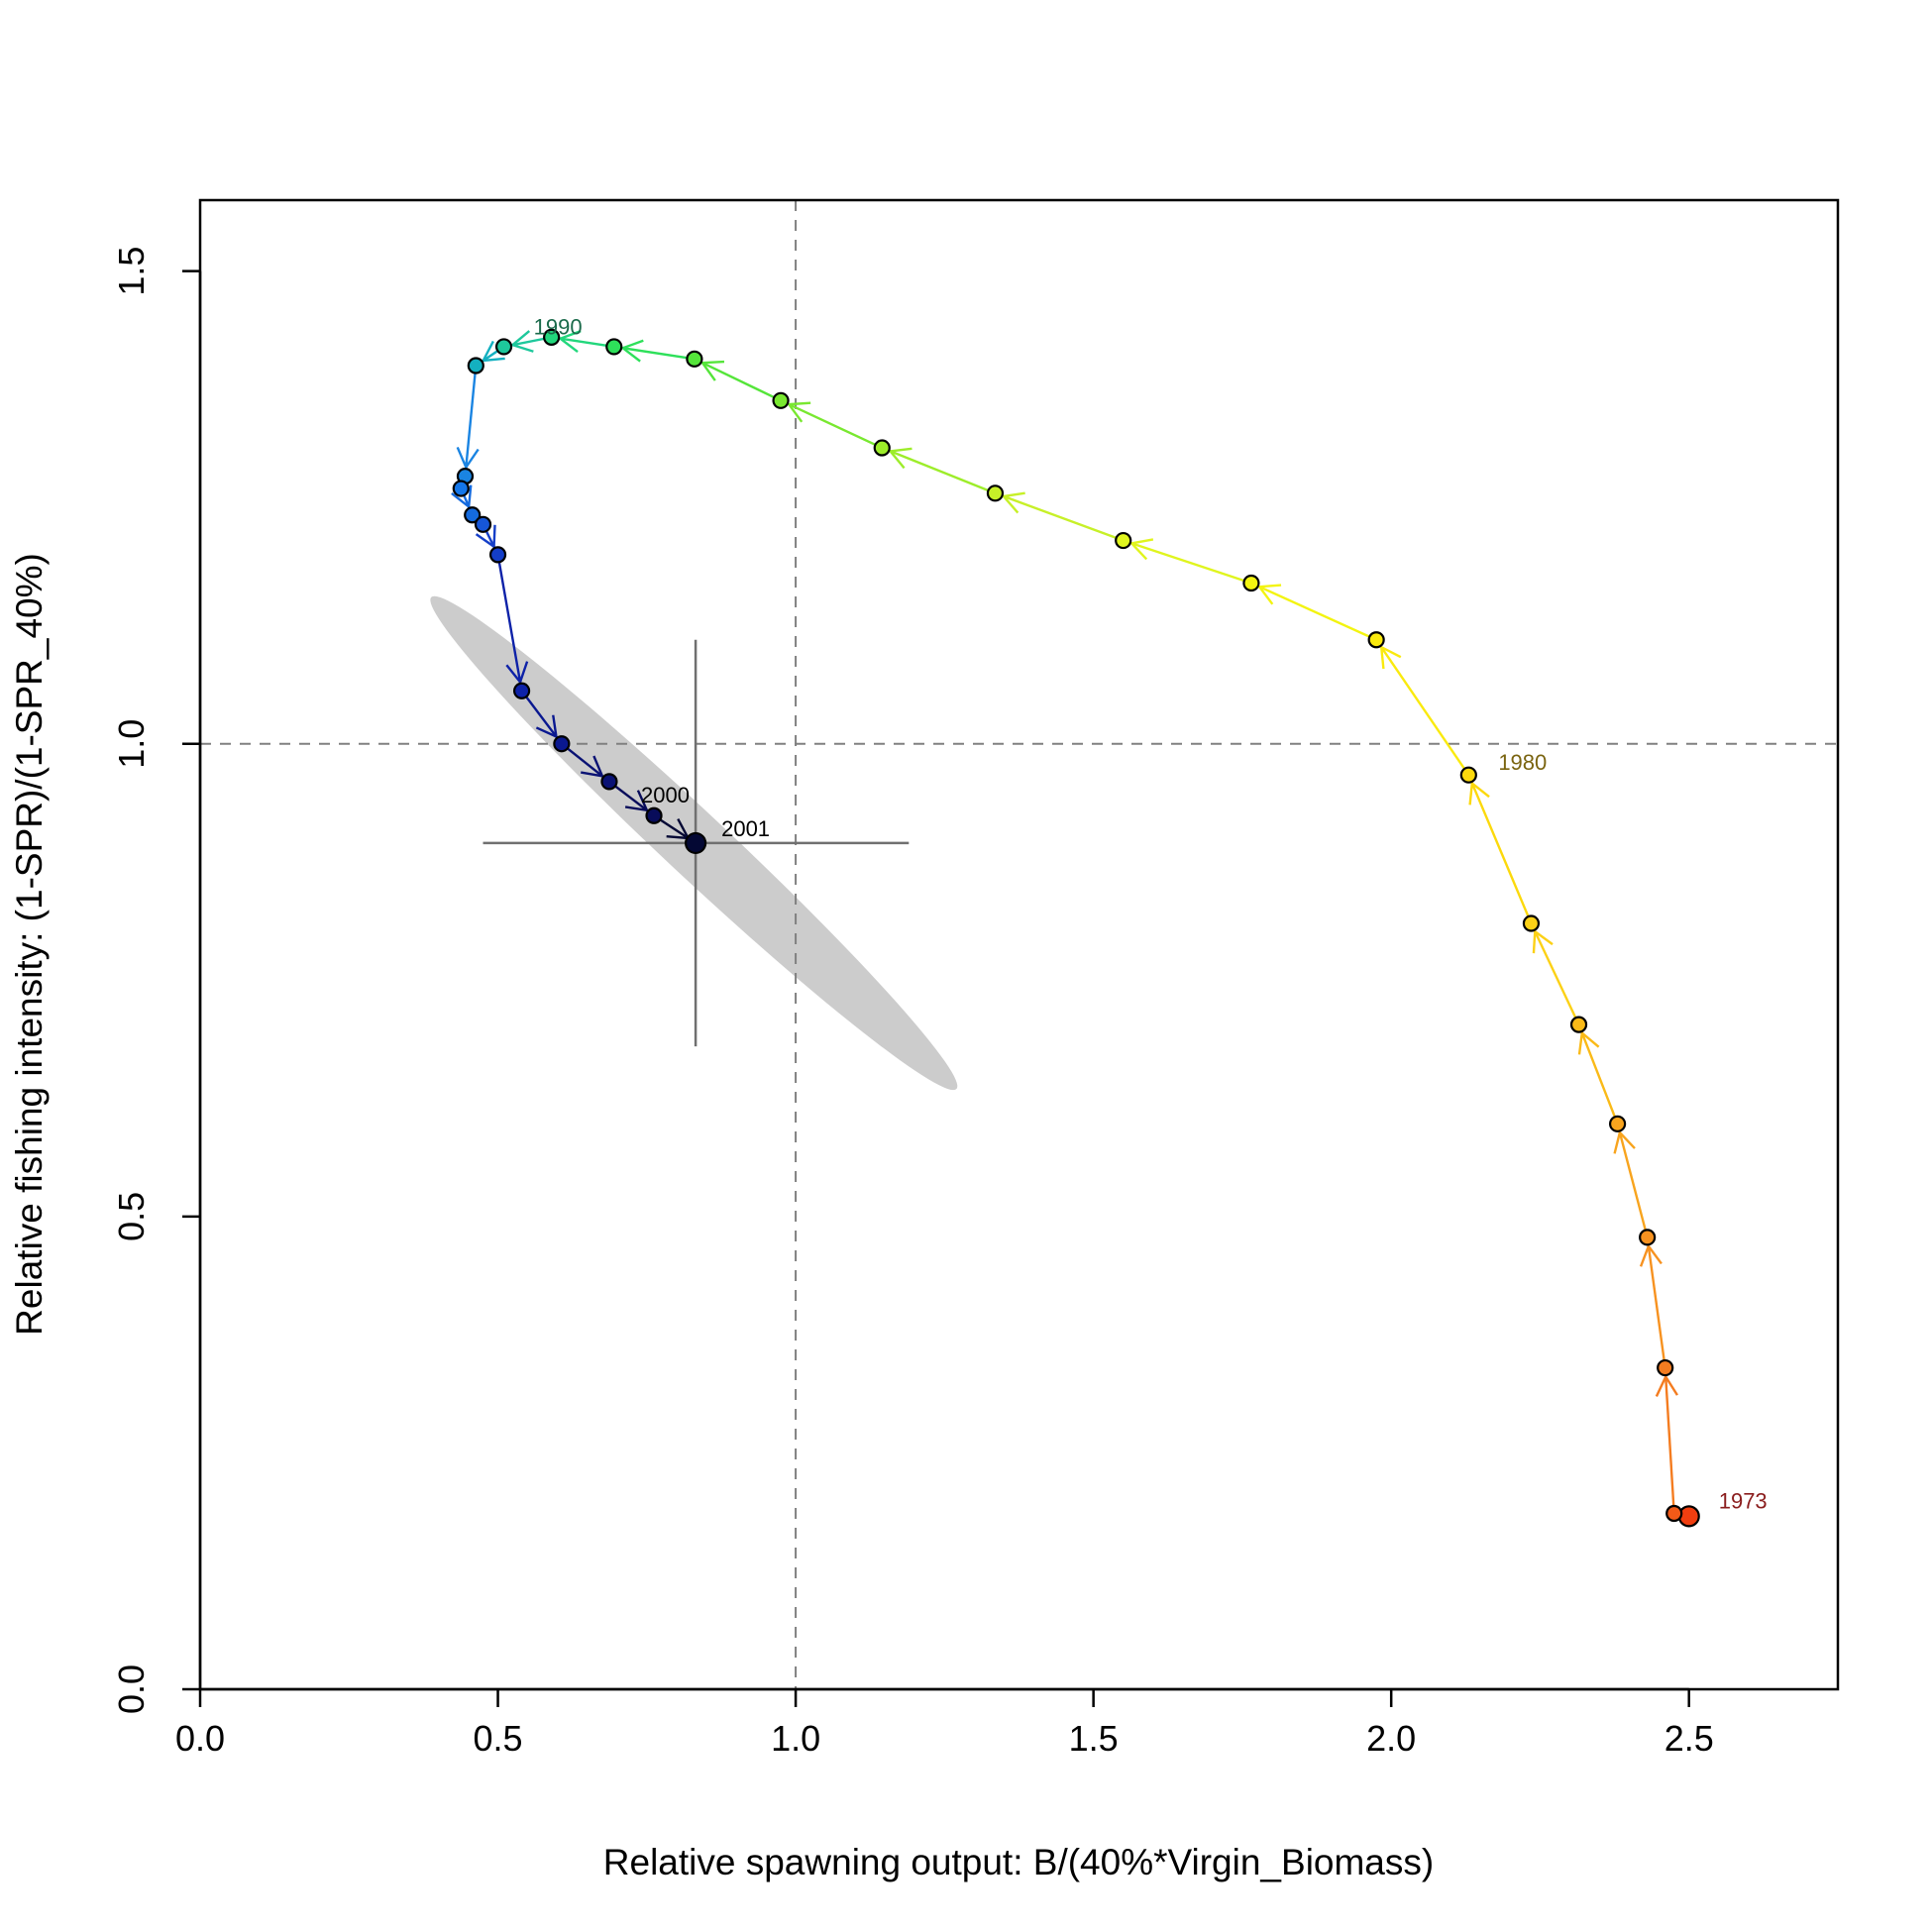  What do you see at coordinates (132, 744) in the screenshot?
I see `y-tick-label: 1.0` at bounding box center [132, 744].